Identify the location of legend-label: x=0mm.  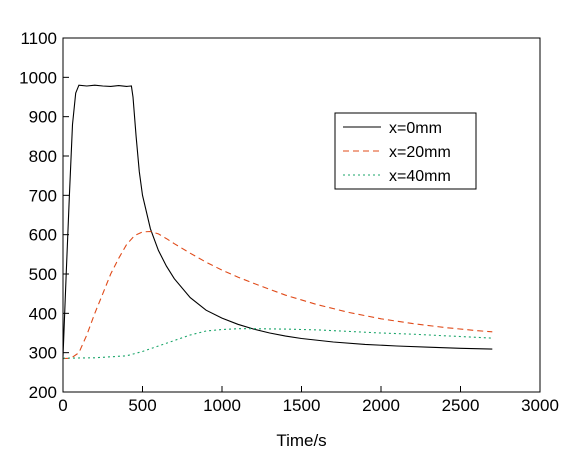
(415, 128).